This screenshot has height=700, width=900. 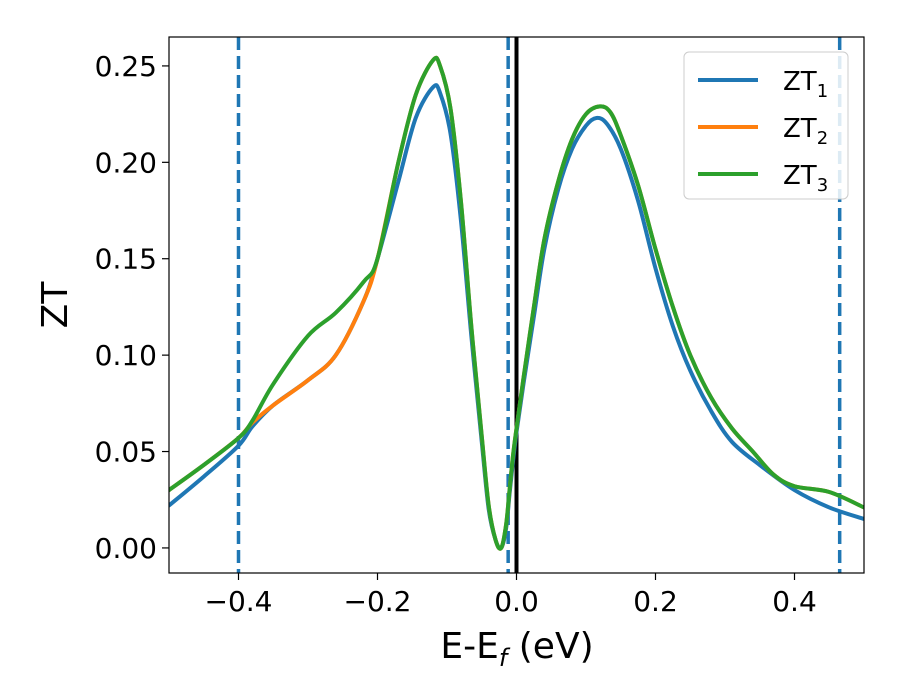 I want to click on legend-label-zt1: ZT1, so click(x=805, y=84).